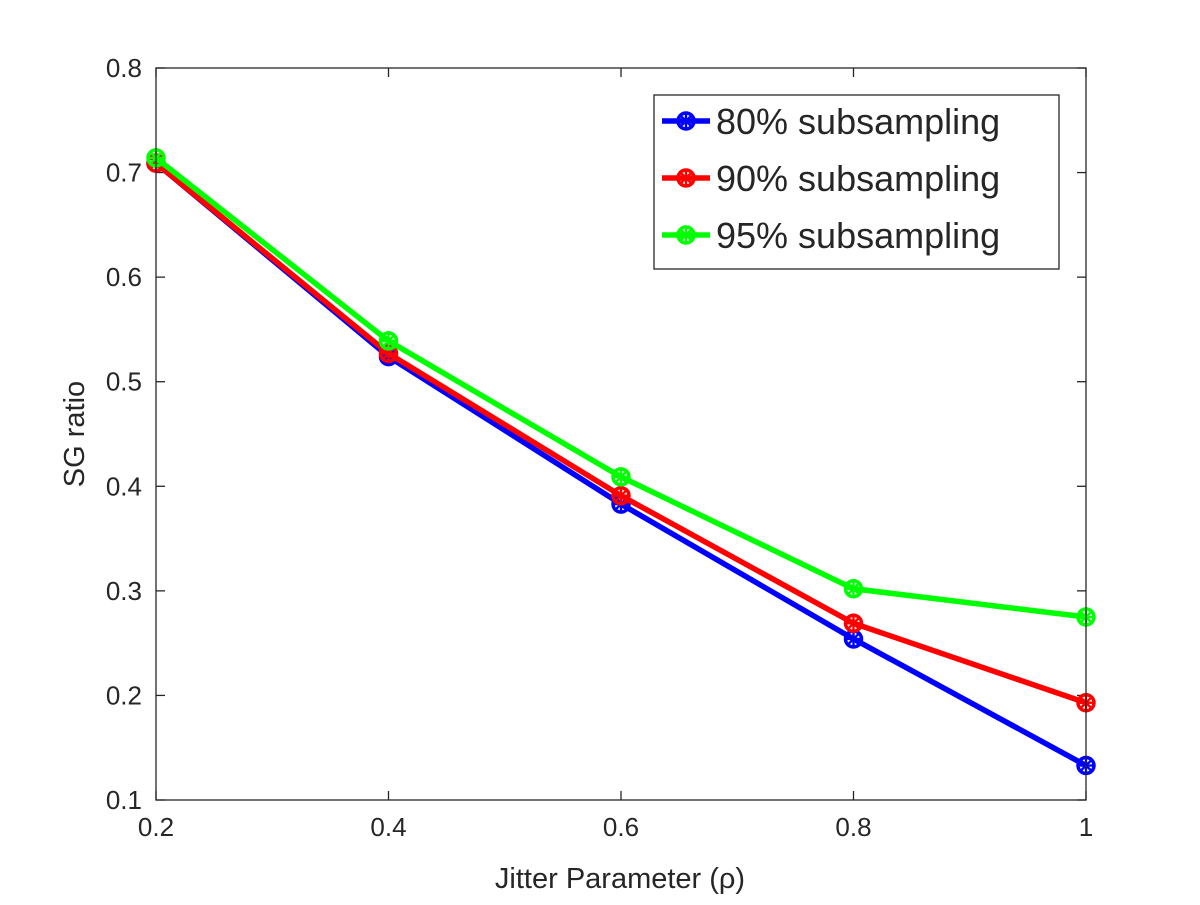 The height and width of the screenshot is (905, 1200). Describe the element at coordinates (124, 382) in the screenshot. I see `y-tick-label: 0.5` at that location.